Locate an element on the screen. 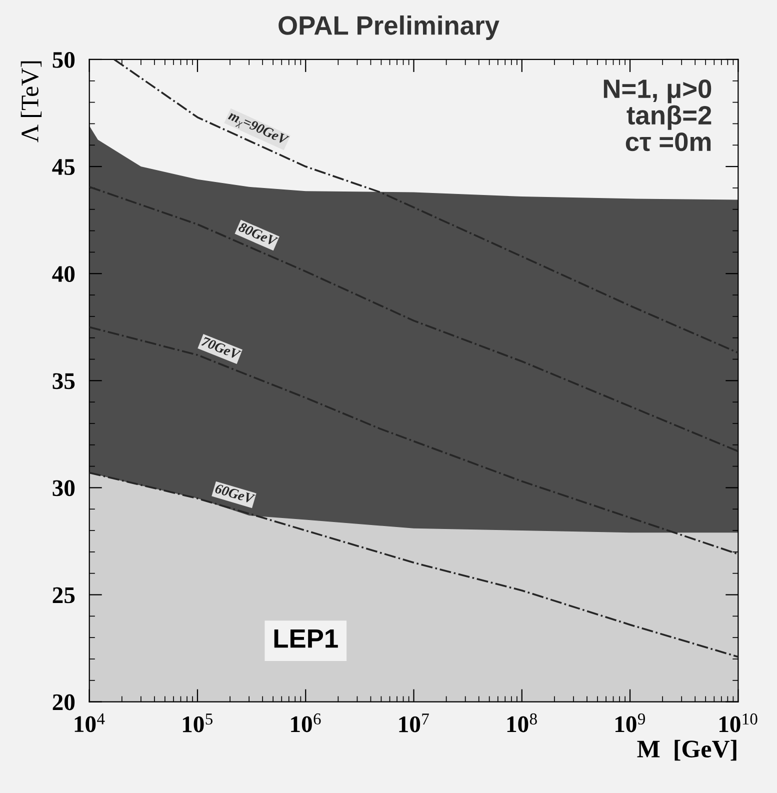 The image size is (777, 793). x-tick-label: 10$^{9}$ is located at coordinates (630, 722).